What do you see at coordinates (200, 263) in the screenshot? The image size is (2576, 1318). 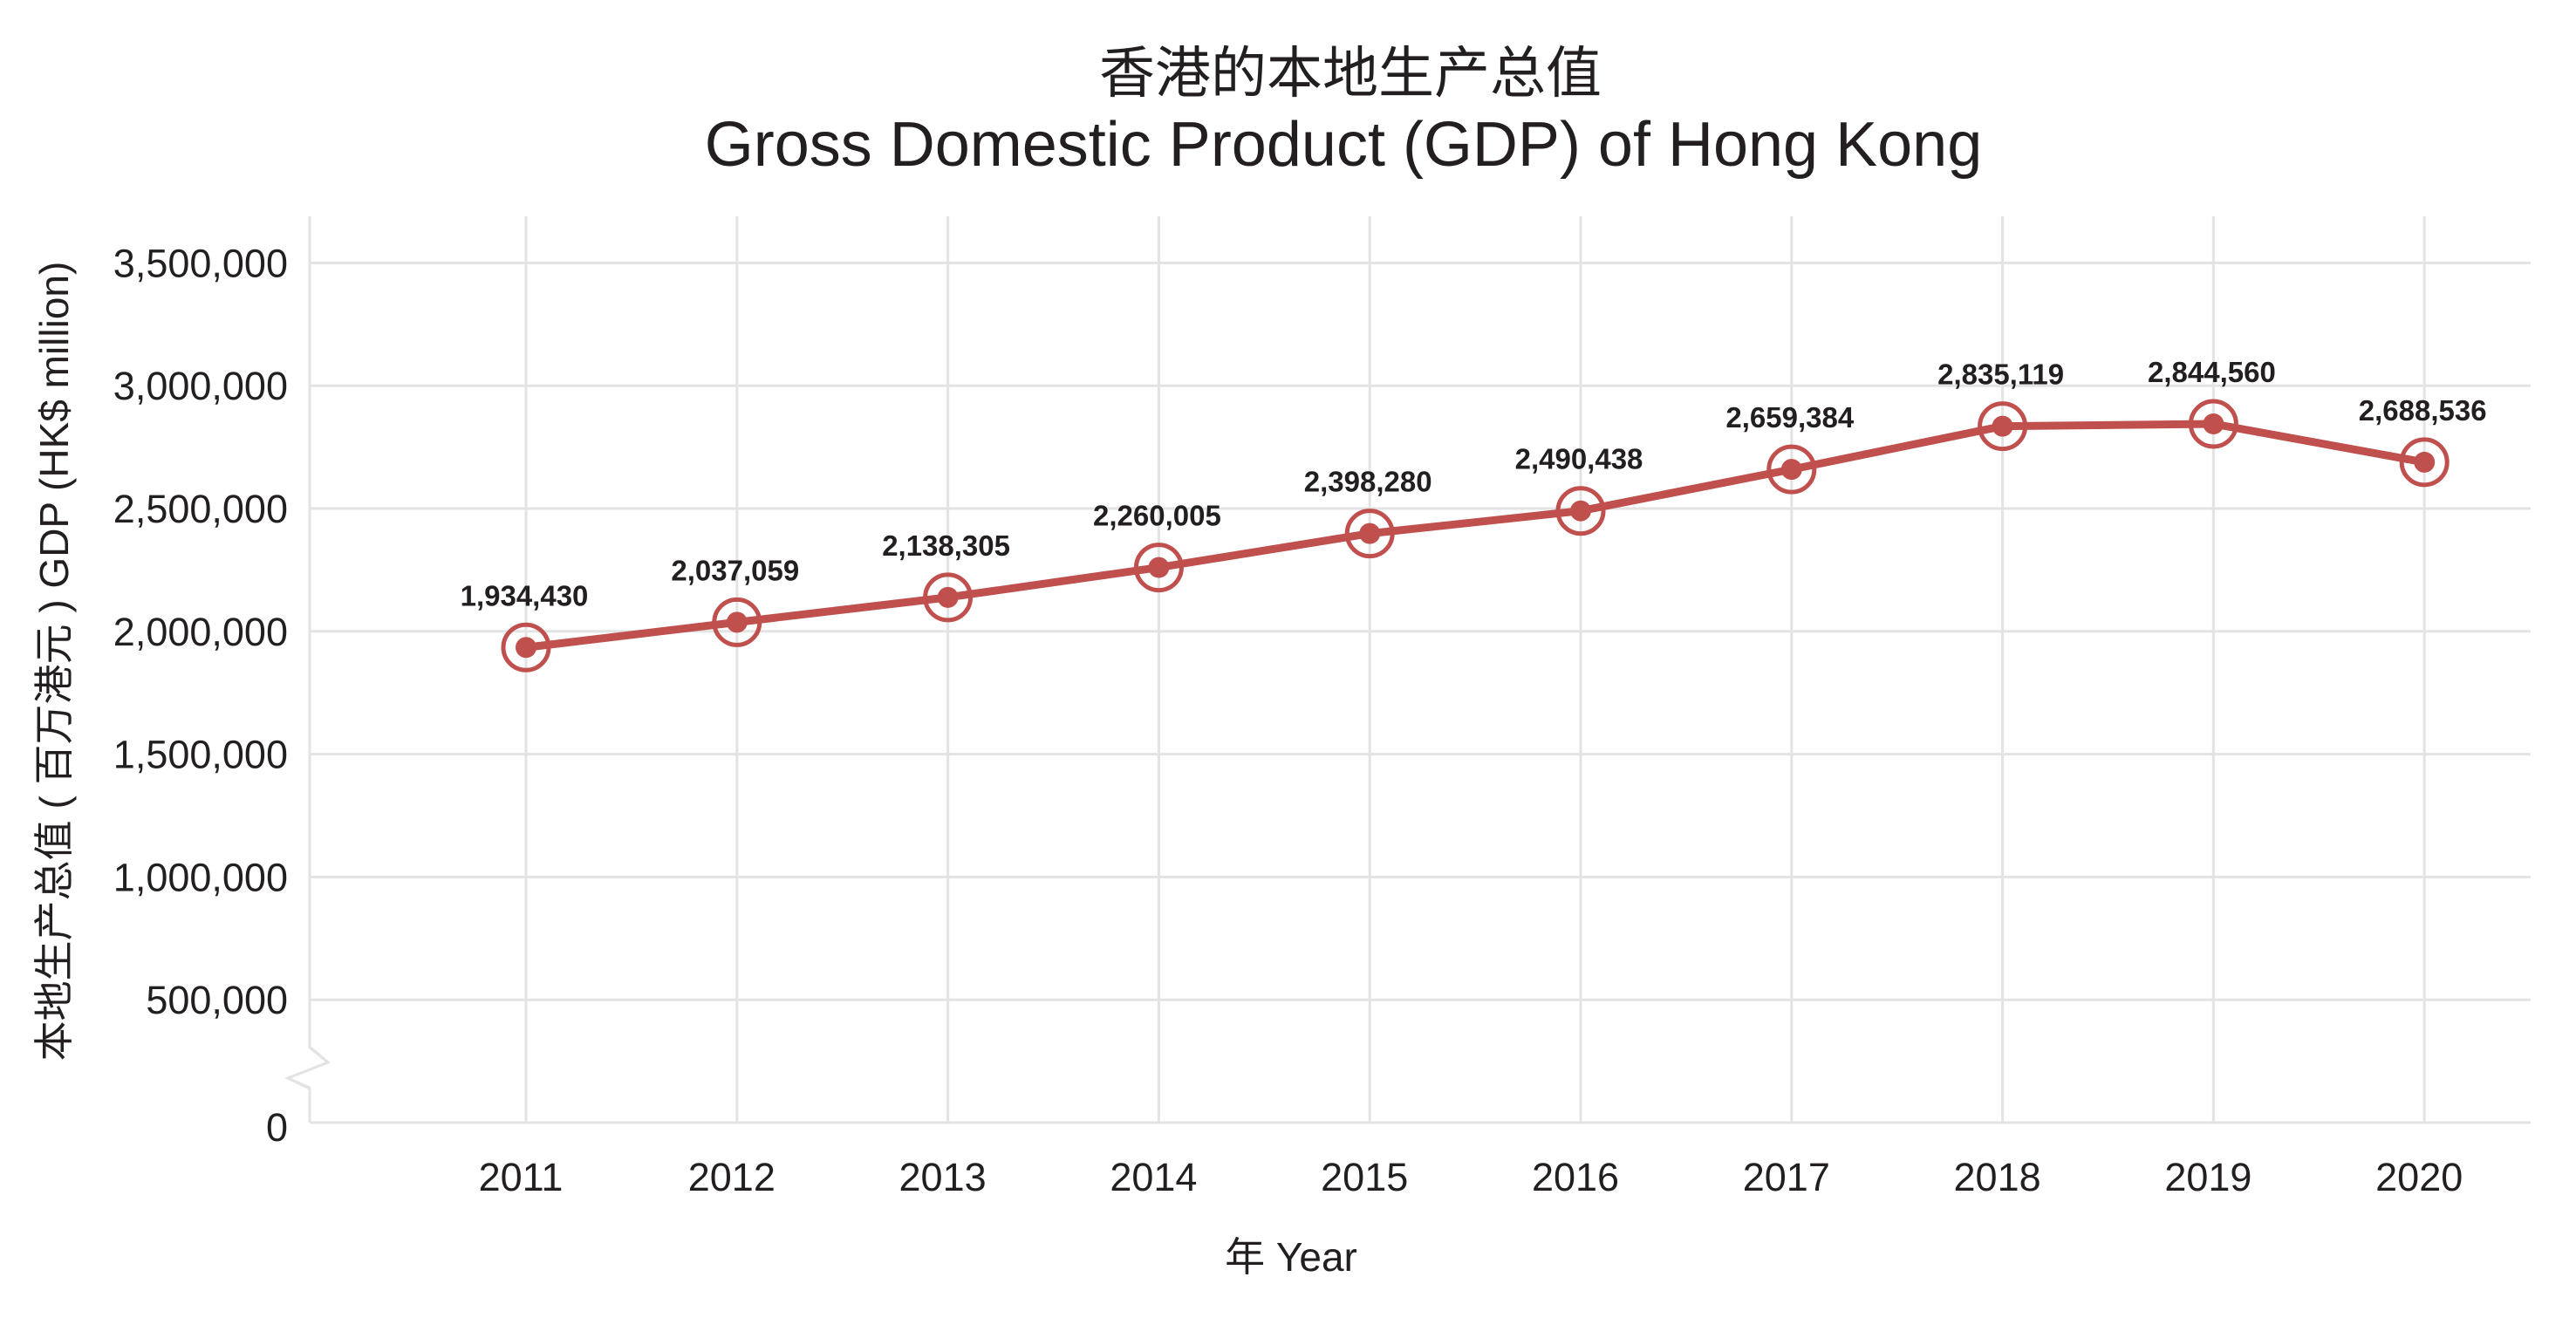 I see `y-tick-label: 3,500,000` at bounding box center [200, 263].